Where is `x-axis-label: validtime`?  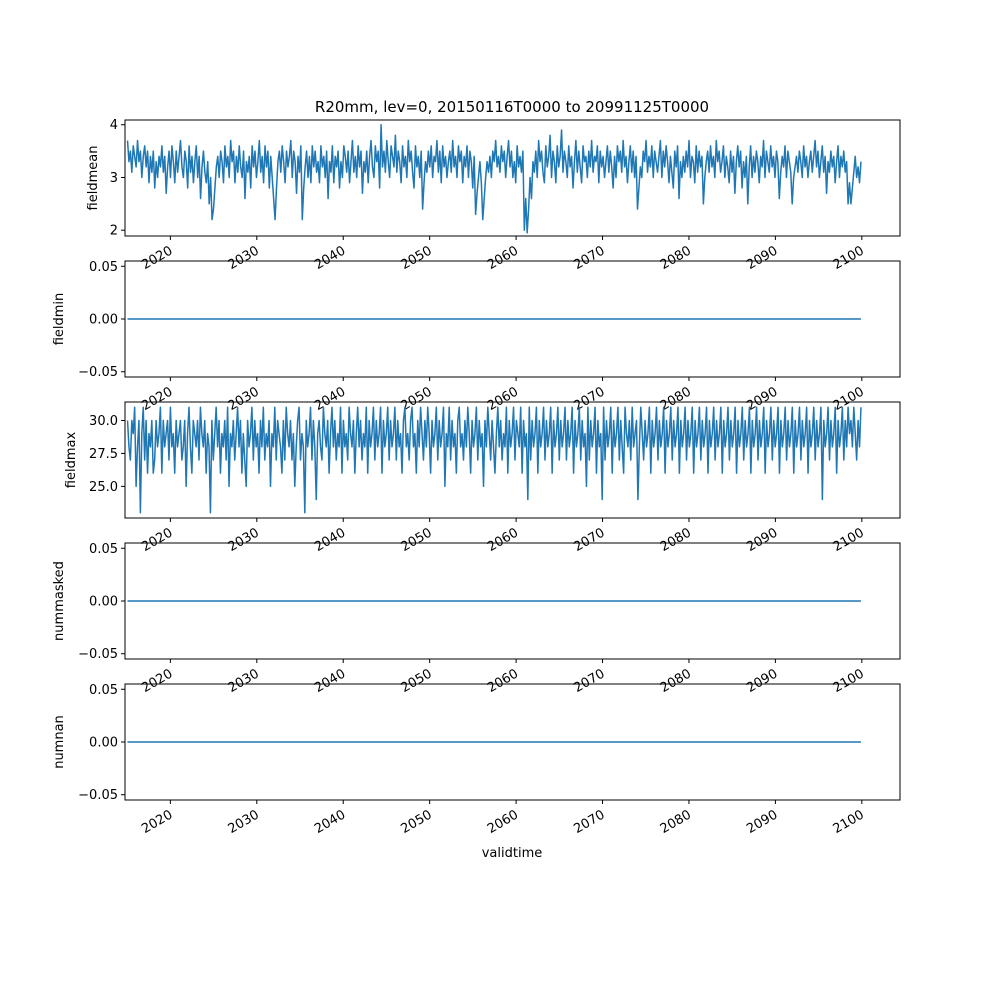 x-axis-label: validtime is located at coordinates (512, 853).